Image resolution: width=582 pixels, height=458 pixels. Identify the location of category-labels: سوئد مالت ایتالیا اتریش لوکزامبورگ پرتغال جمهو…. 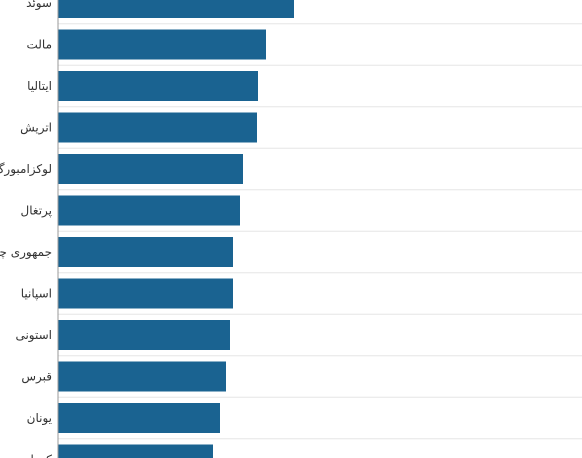
(26, 229).